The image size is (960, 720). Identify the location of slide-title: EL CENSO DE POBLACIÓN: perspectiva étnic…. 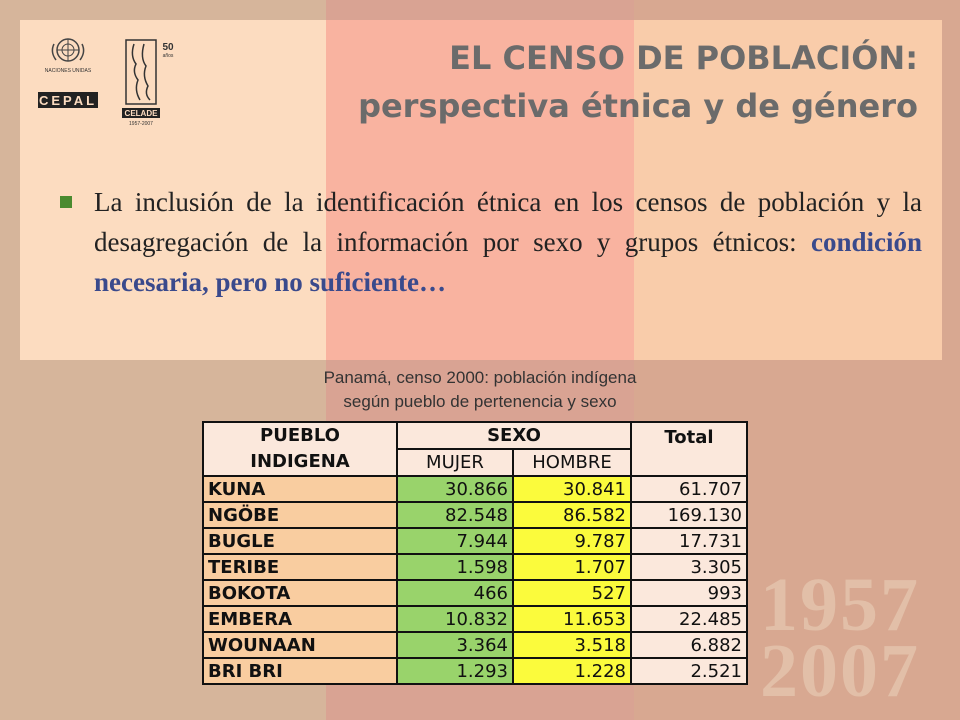
(638, 82).